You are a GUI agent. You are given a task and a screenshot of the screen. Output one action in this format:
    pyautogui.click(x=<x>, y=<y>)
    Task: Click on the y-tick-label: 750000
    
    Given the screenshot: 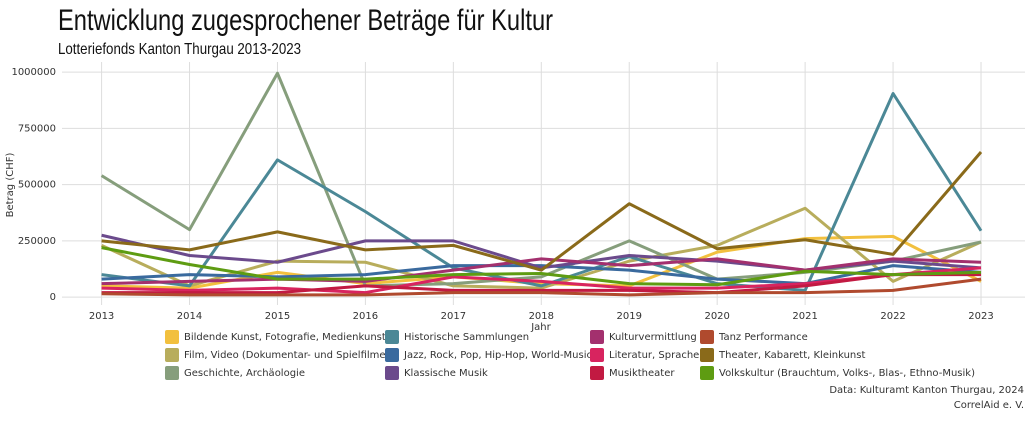 What is the action you would take?
    pyautogui.click(x=37, y=128)
    